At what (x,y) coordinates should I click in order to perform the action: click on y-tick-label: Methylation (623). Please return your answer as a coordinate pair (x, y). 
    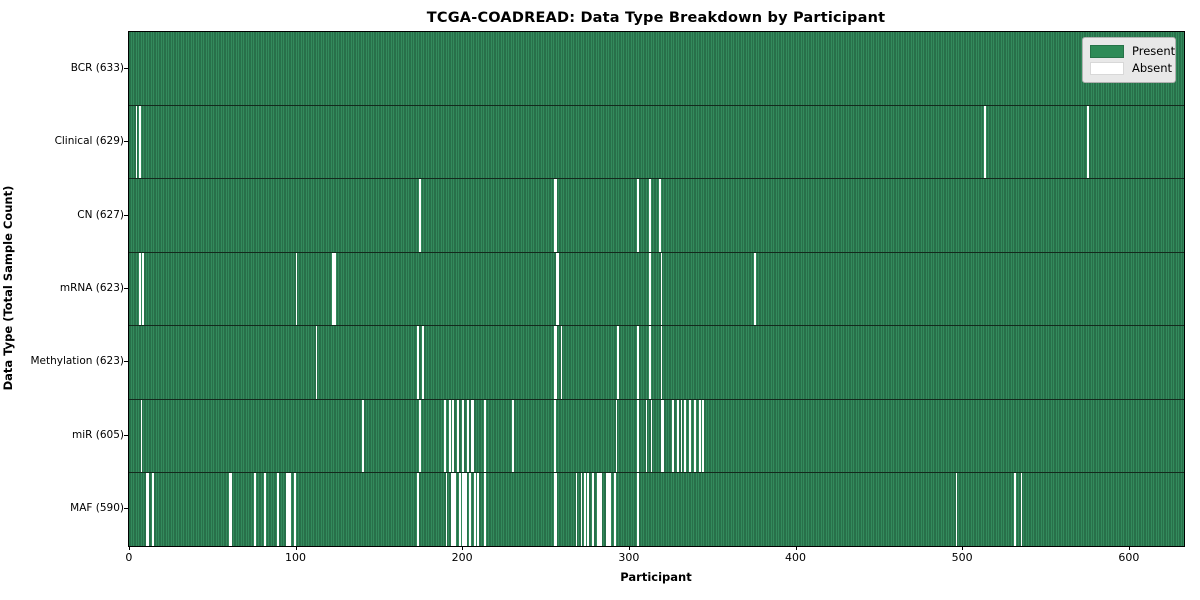
    Looking at the image, I should click on (77, 361).